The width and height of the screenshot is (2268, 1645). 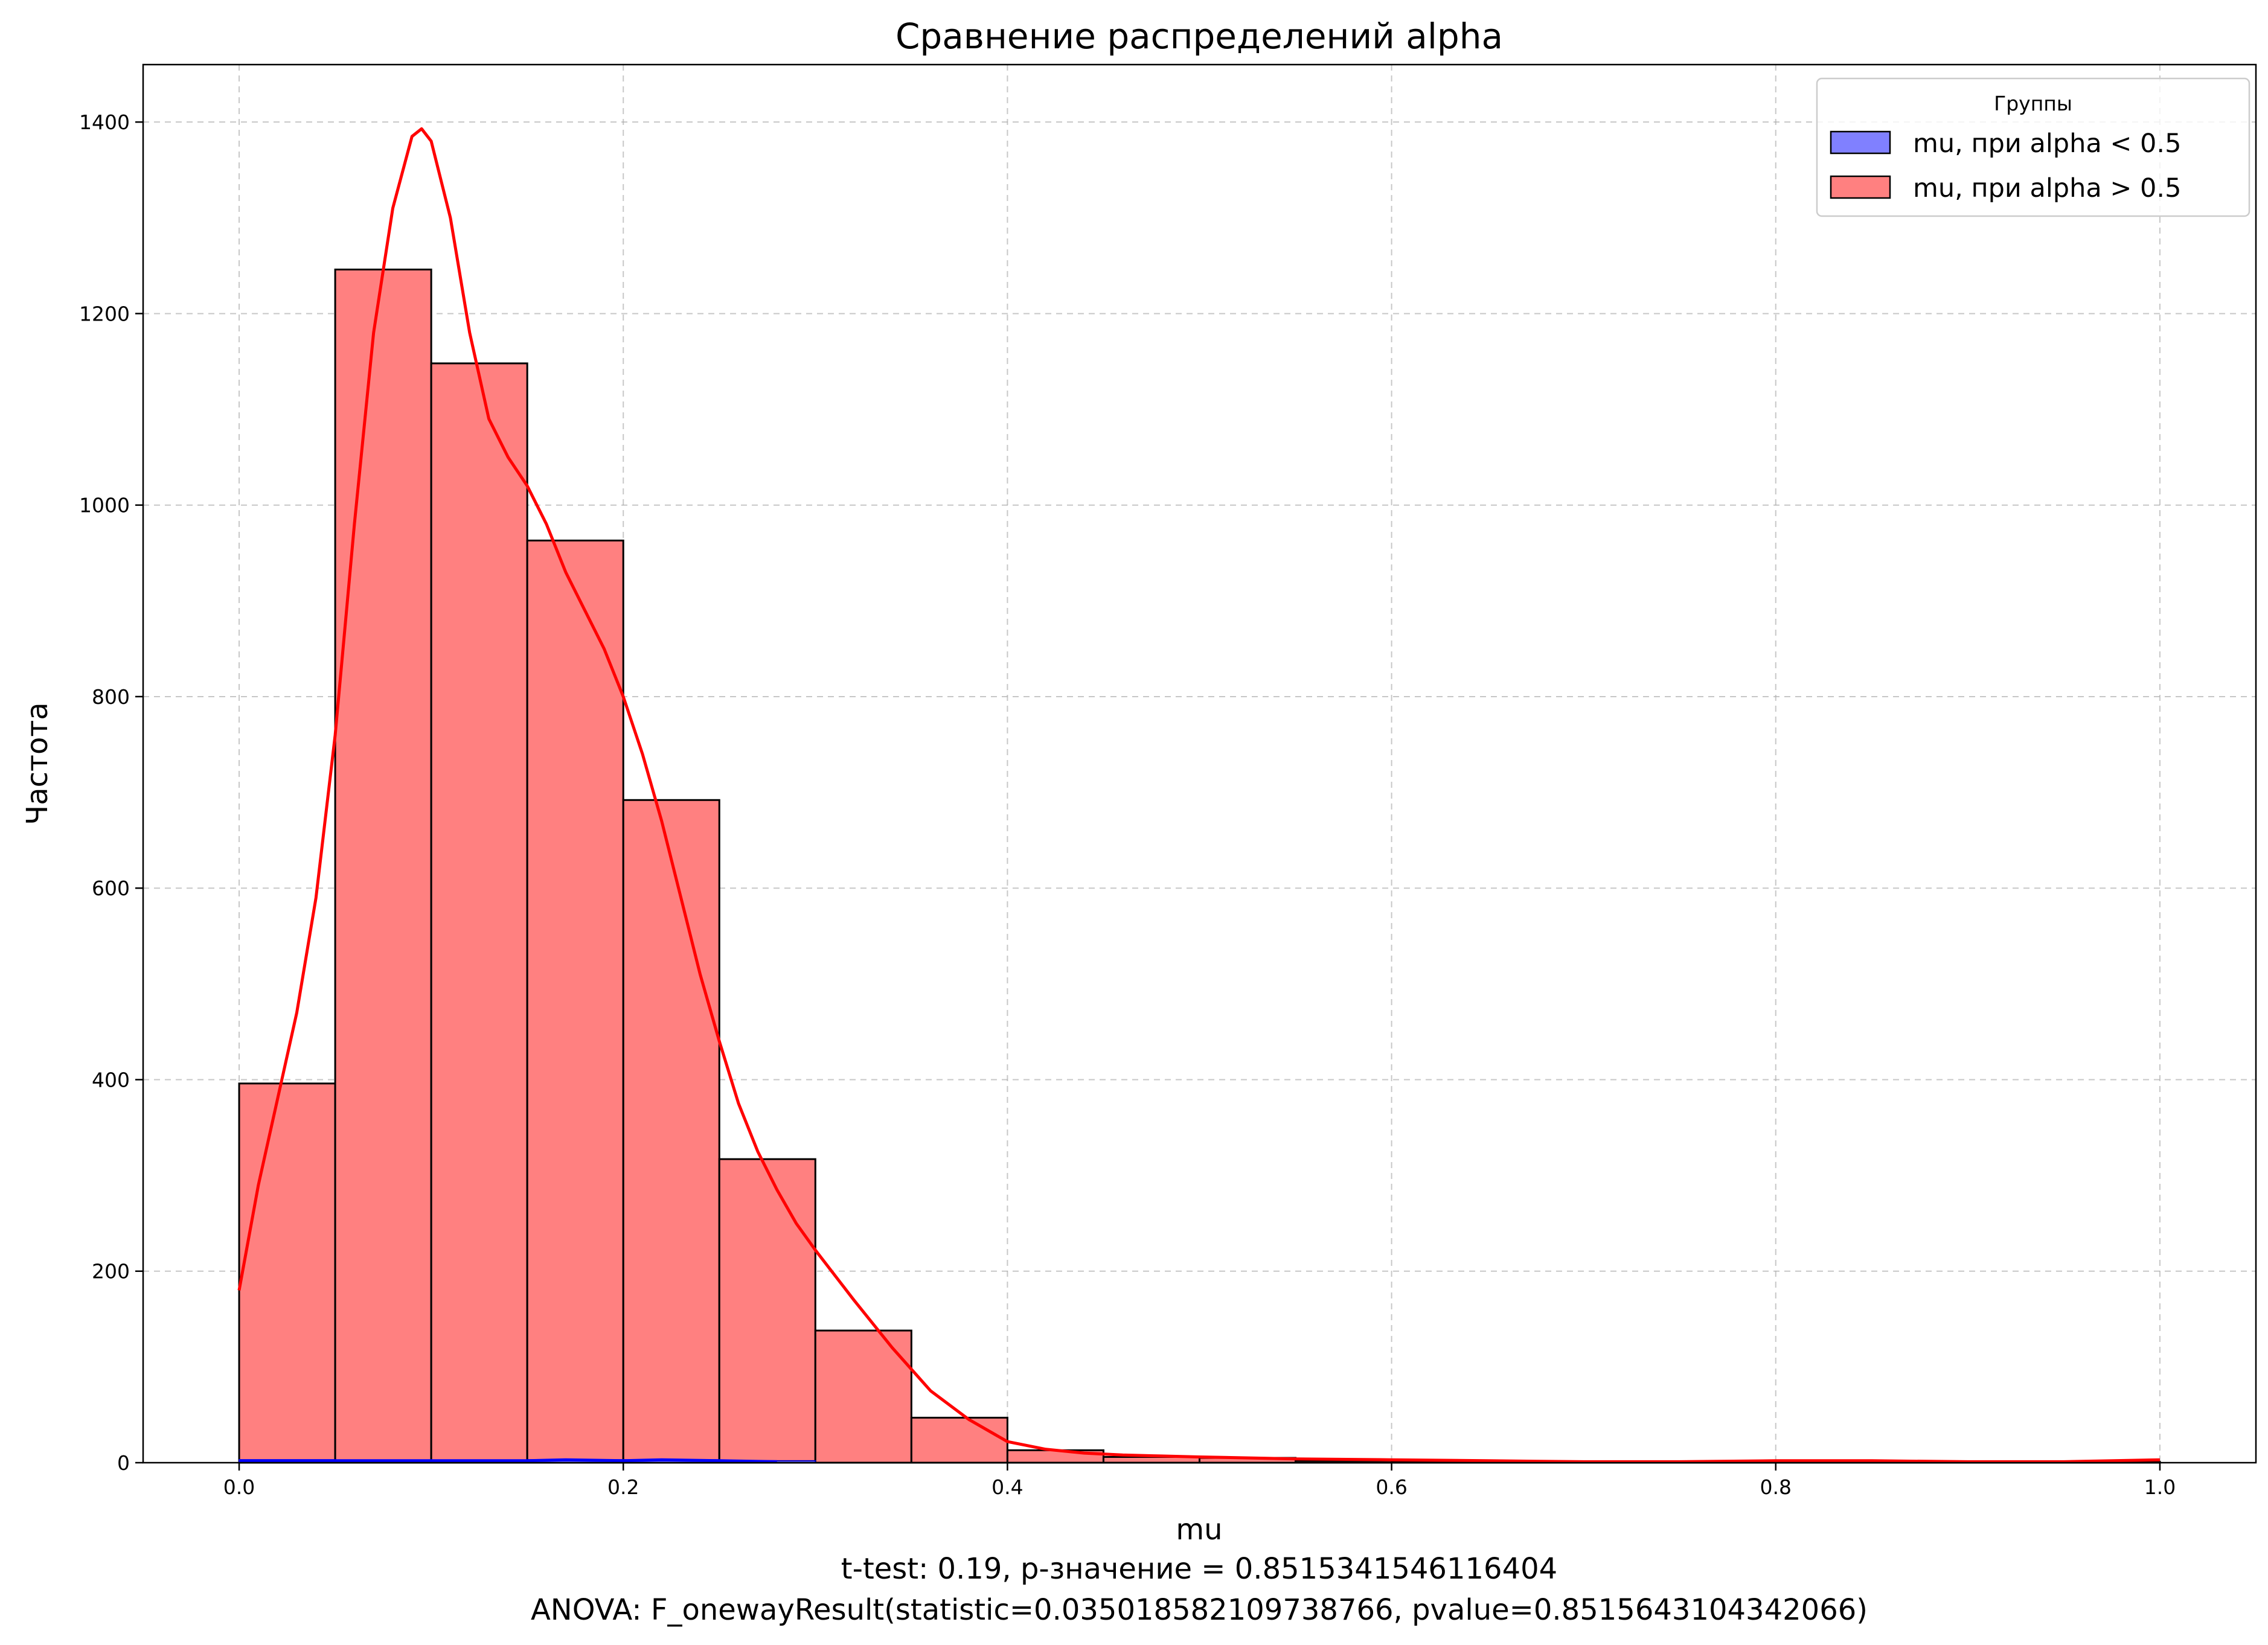 What do you see at coordinates (2047, 188) in the screenshot?
I see `legend-label-gt: mu, при alpha > 0.5` at bounding box center [2047, 188].